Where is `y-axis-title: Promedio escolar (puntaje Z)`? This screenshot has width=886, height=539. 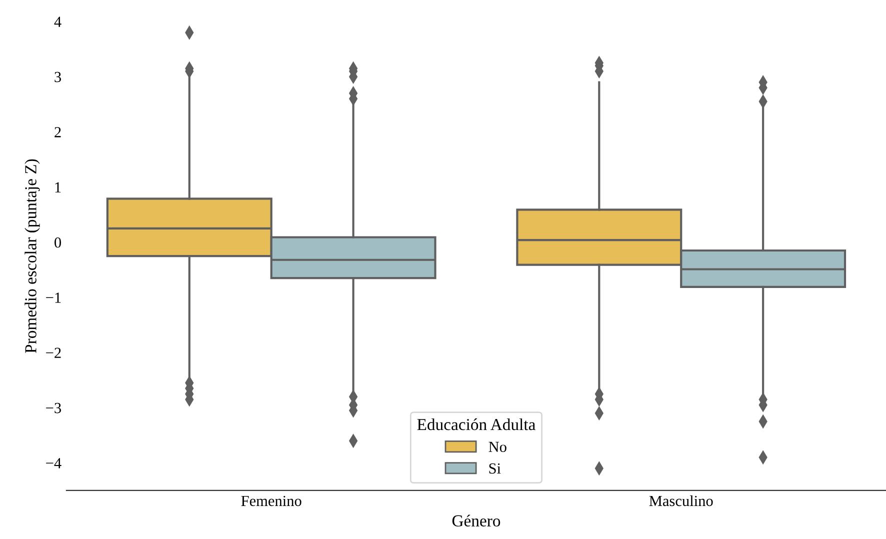 y-axis-title: Promedio escolar (puntaje Z) is located at coordinates (32, 256).